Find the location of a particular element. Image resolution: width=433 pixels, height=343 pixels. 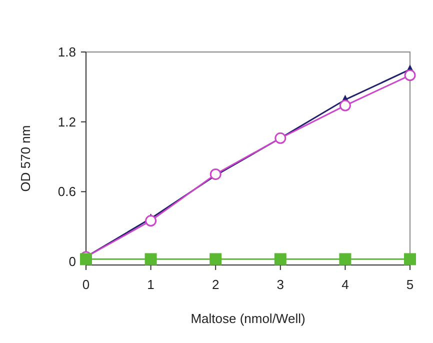

y-tick-label: 0.6 is located at coordinates (67, 192).